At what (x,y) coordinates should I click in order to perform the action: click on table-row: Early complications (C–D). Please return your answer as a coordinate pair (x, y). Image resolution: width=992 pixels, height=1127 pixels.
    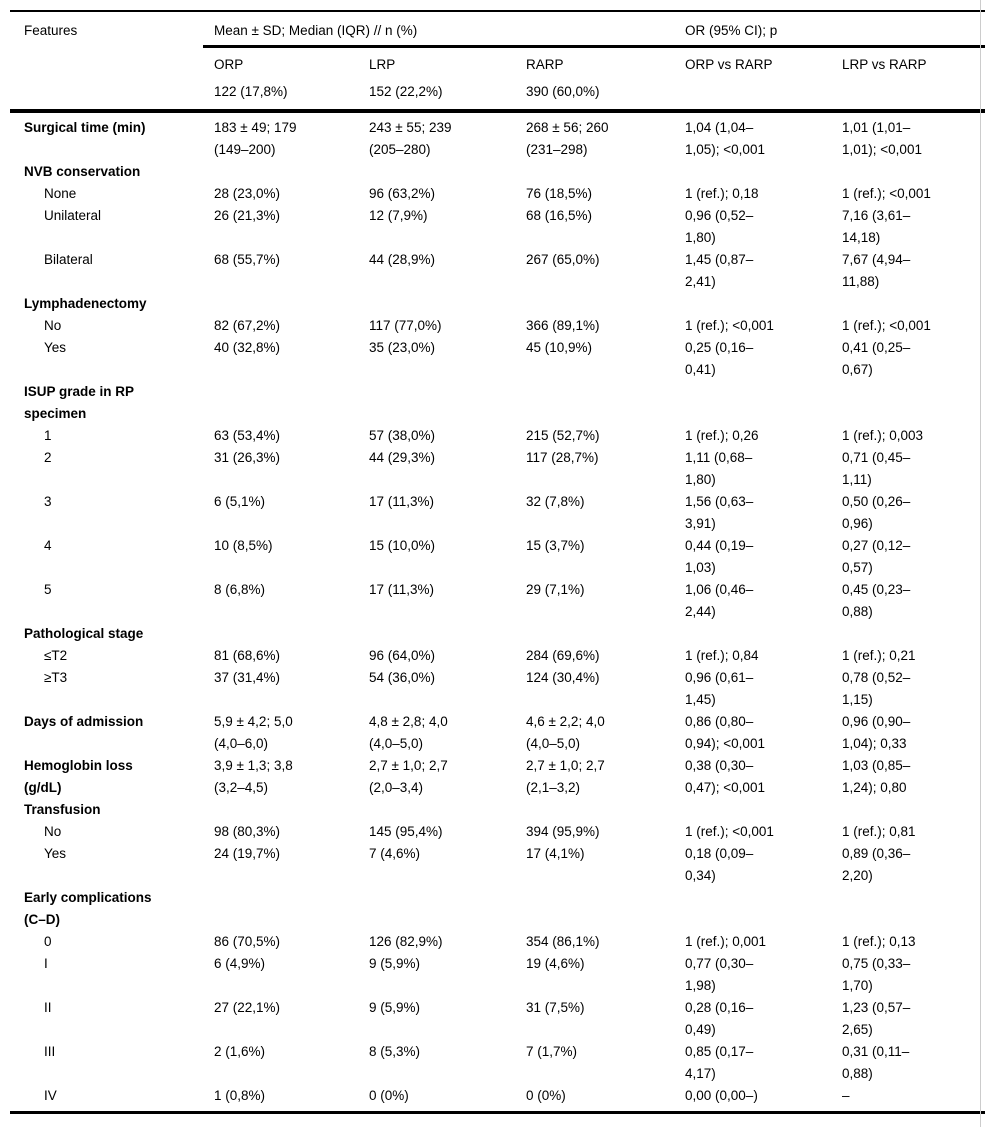
    Looking at the image, I should click on (497, 909).